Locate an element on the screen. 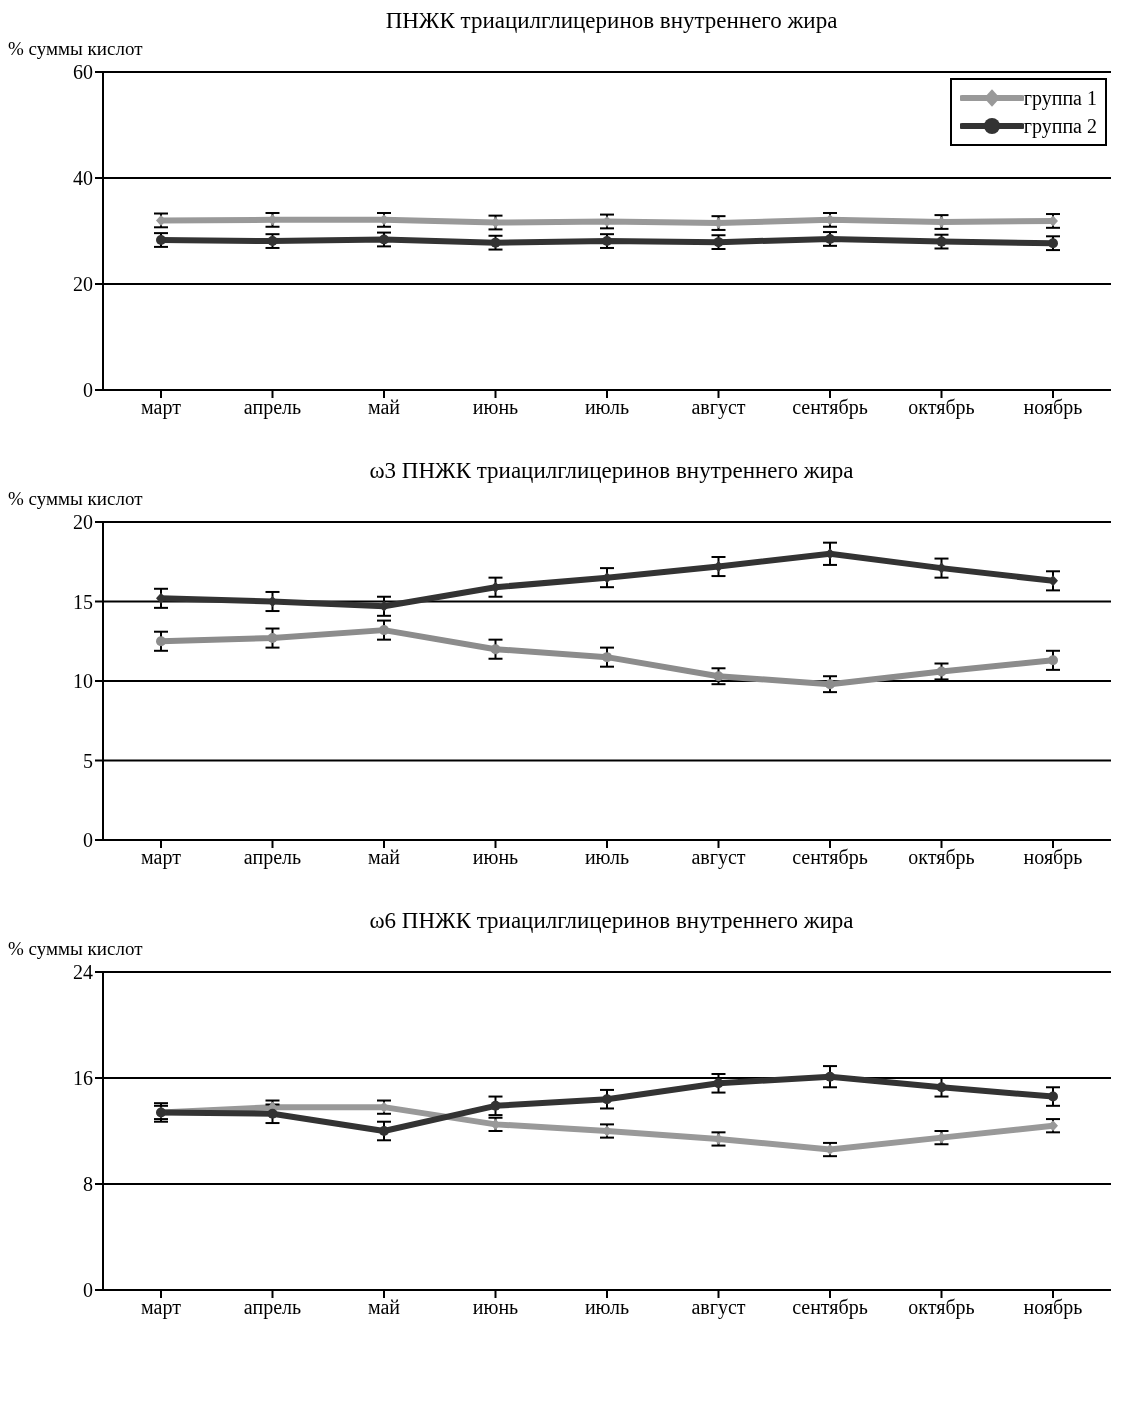  legend-label: группа 2 is located at coordinates (1060, 126).